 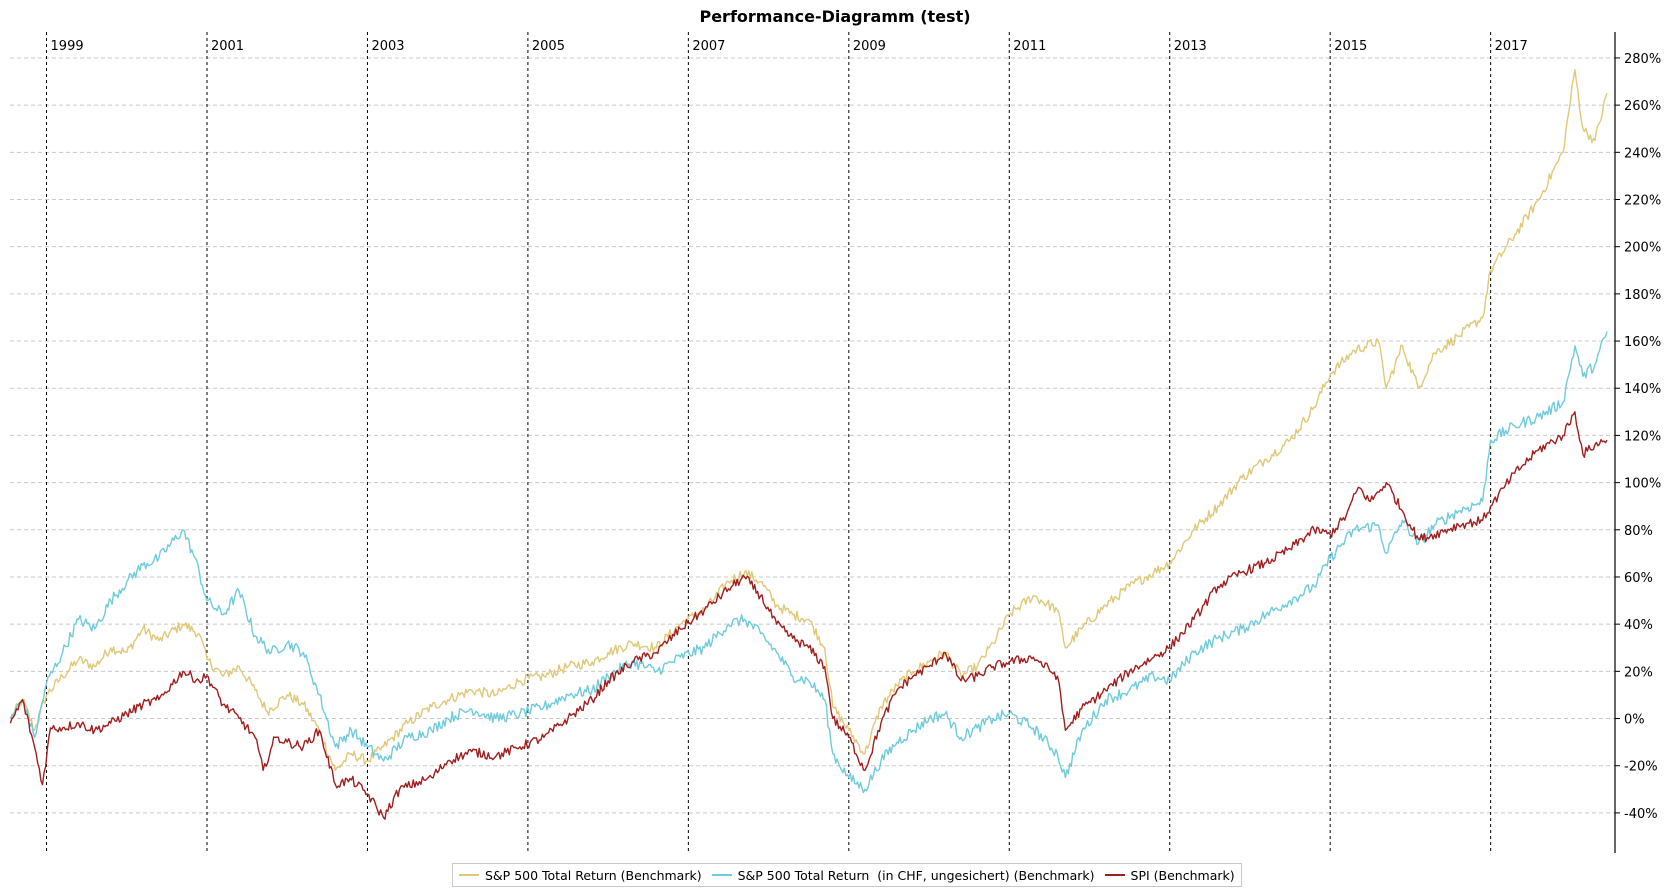 What do you see at coordinates (1641, 814) in the screenshot?
I see `y-tick-label: -40%` at bounding box center [1641, 814].